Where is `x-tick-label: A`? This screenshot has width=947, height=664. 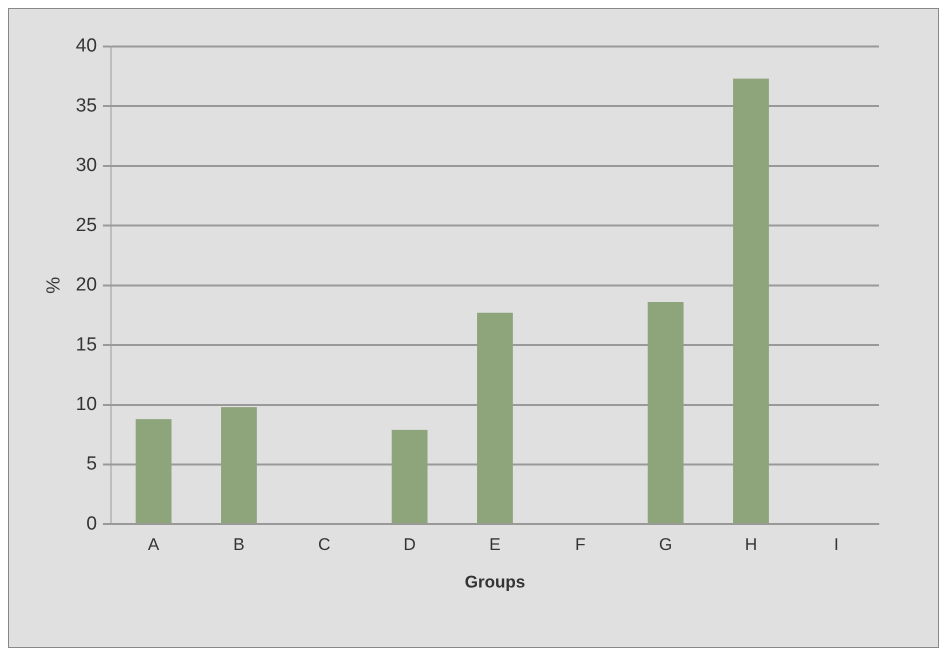
x-tick-label: A is located at coordinates (154, 544).